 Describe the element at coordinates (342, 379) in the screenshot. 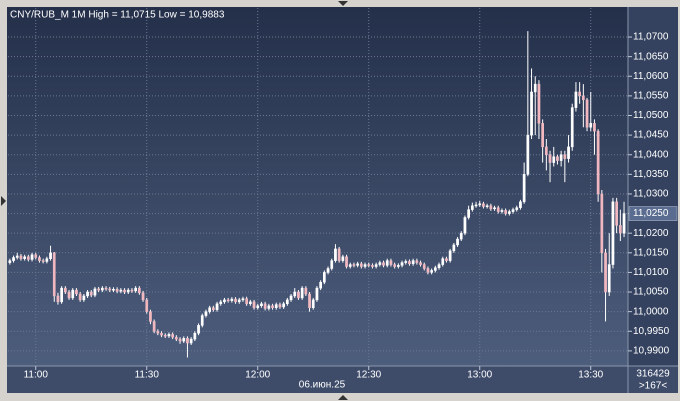

I see `time-axis` at that location.